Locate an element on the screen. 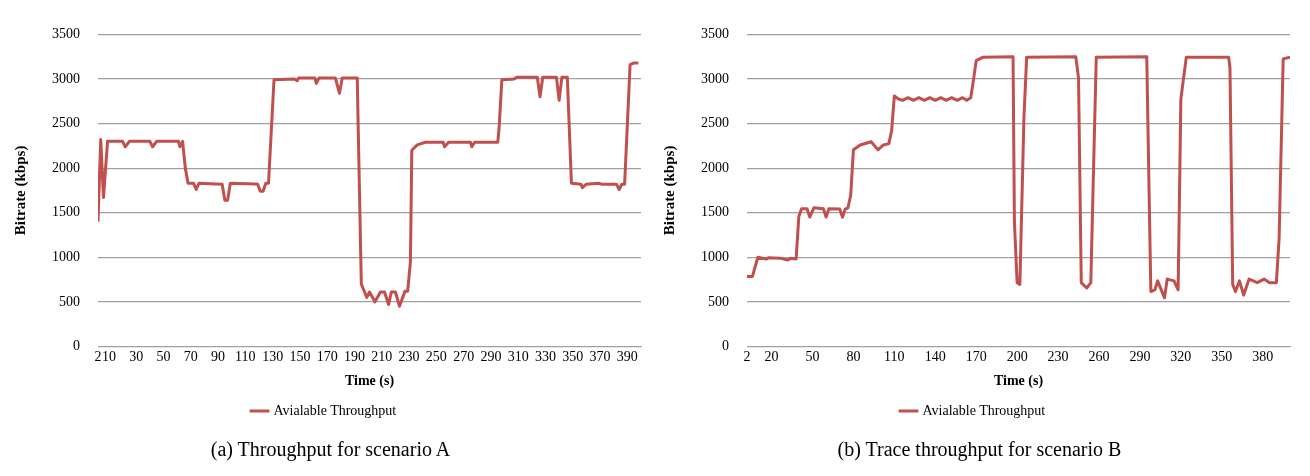 The height and width of the screenshot is (476, 1310). x-tick-label: 10 is located at coordinates (108, 357).